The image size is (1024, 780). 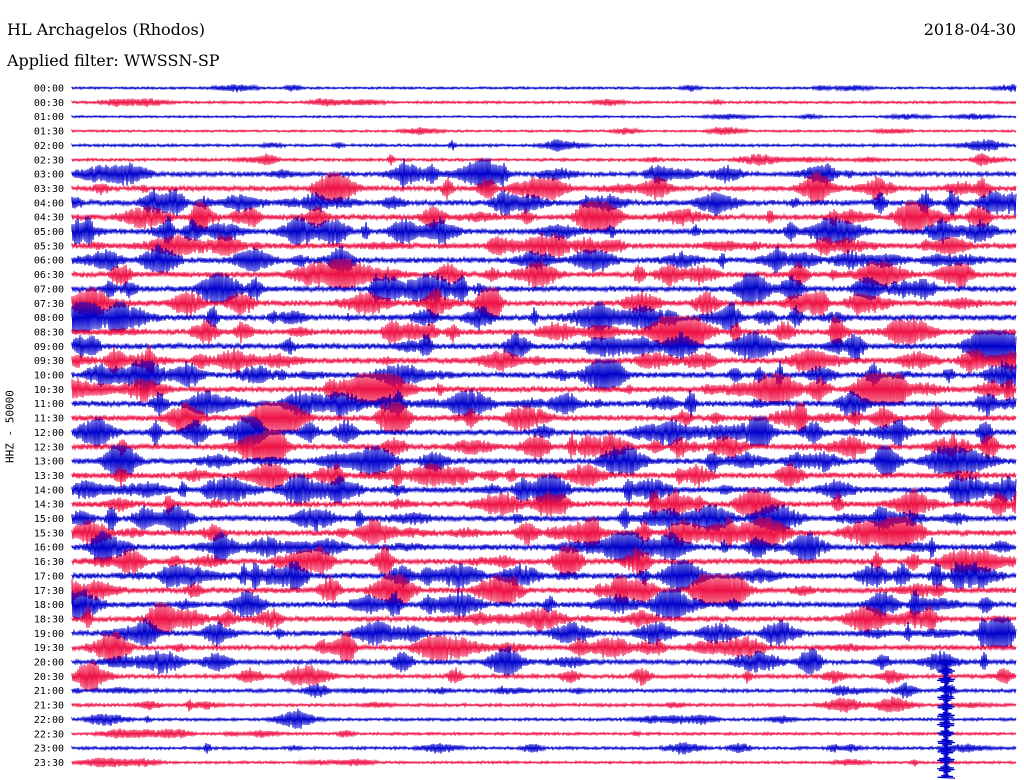 I want to click on time-tick-label: 12:30, so click(x=49, y=447).